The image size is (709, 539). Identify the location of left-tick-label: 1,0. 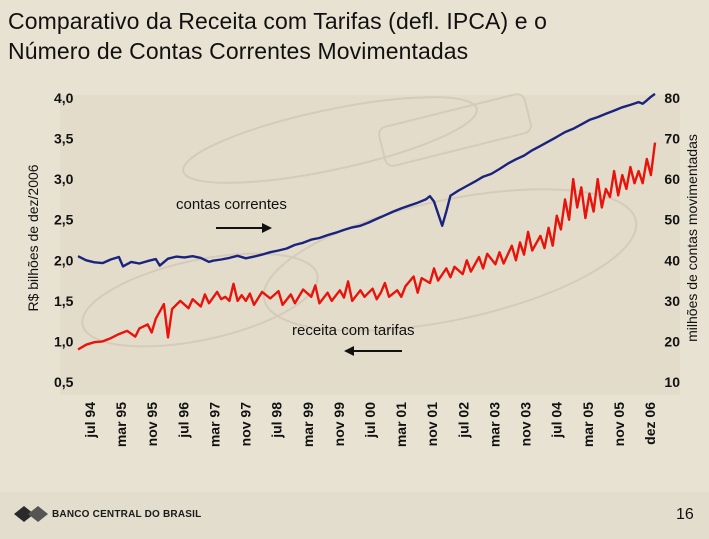
(64, 341).